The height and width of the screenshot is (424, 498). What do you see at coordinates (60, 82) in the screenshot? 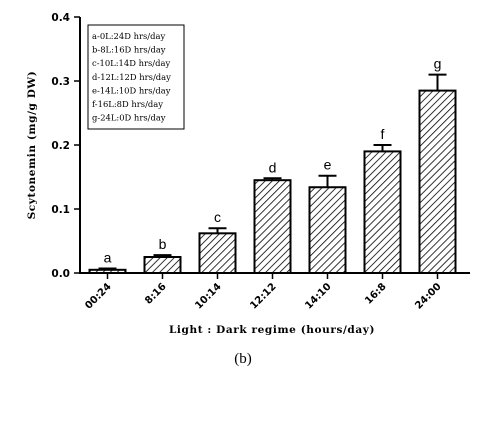
I see `y-tick-label: 0.3` at bounding box center [60, 82].